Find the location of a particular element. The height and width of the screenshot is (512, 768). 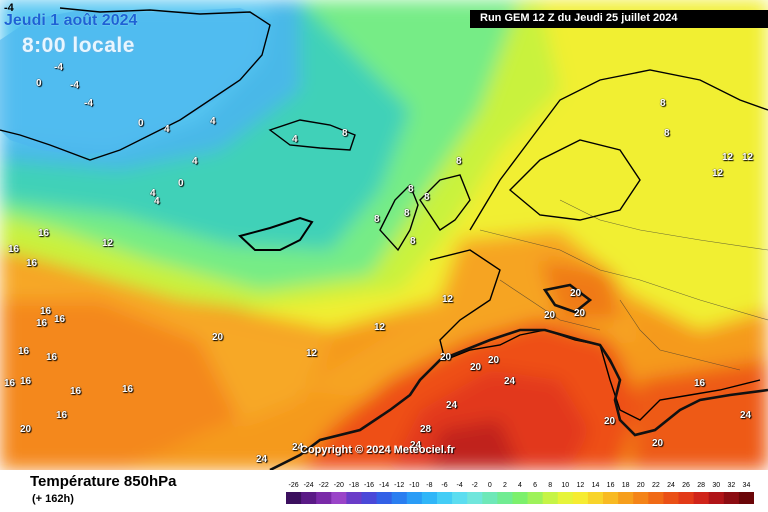

legend-tick-label: -12 is located at coordinates (399, 485).